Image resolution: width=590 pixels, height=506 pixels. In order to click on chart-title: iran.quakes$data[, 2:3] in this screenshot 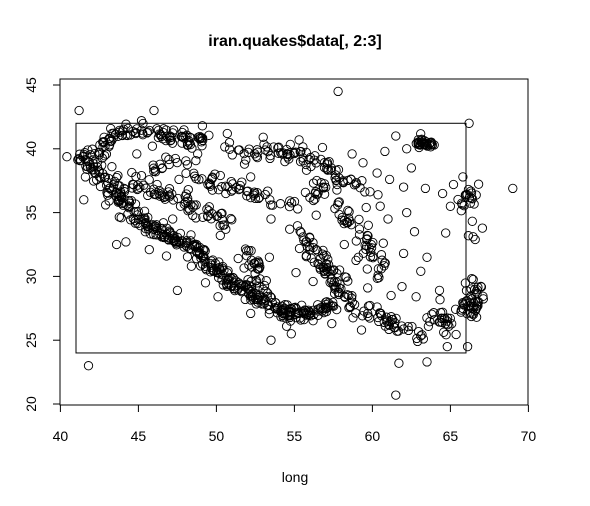, I will do `click(294, 41)`.